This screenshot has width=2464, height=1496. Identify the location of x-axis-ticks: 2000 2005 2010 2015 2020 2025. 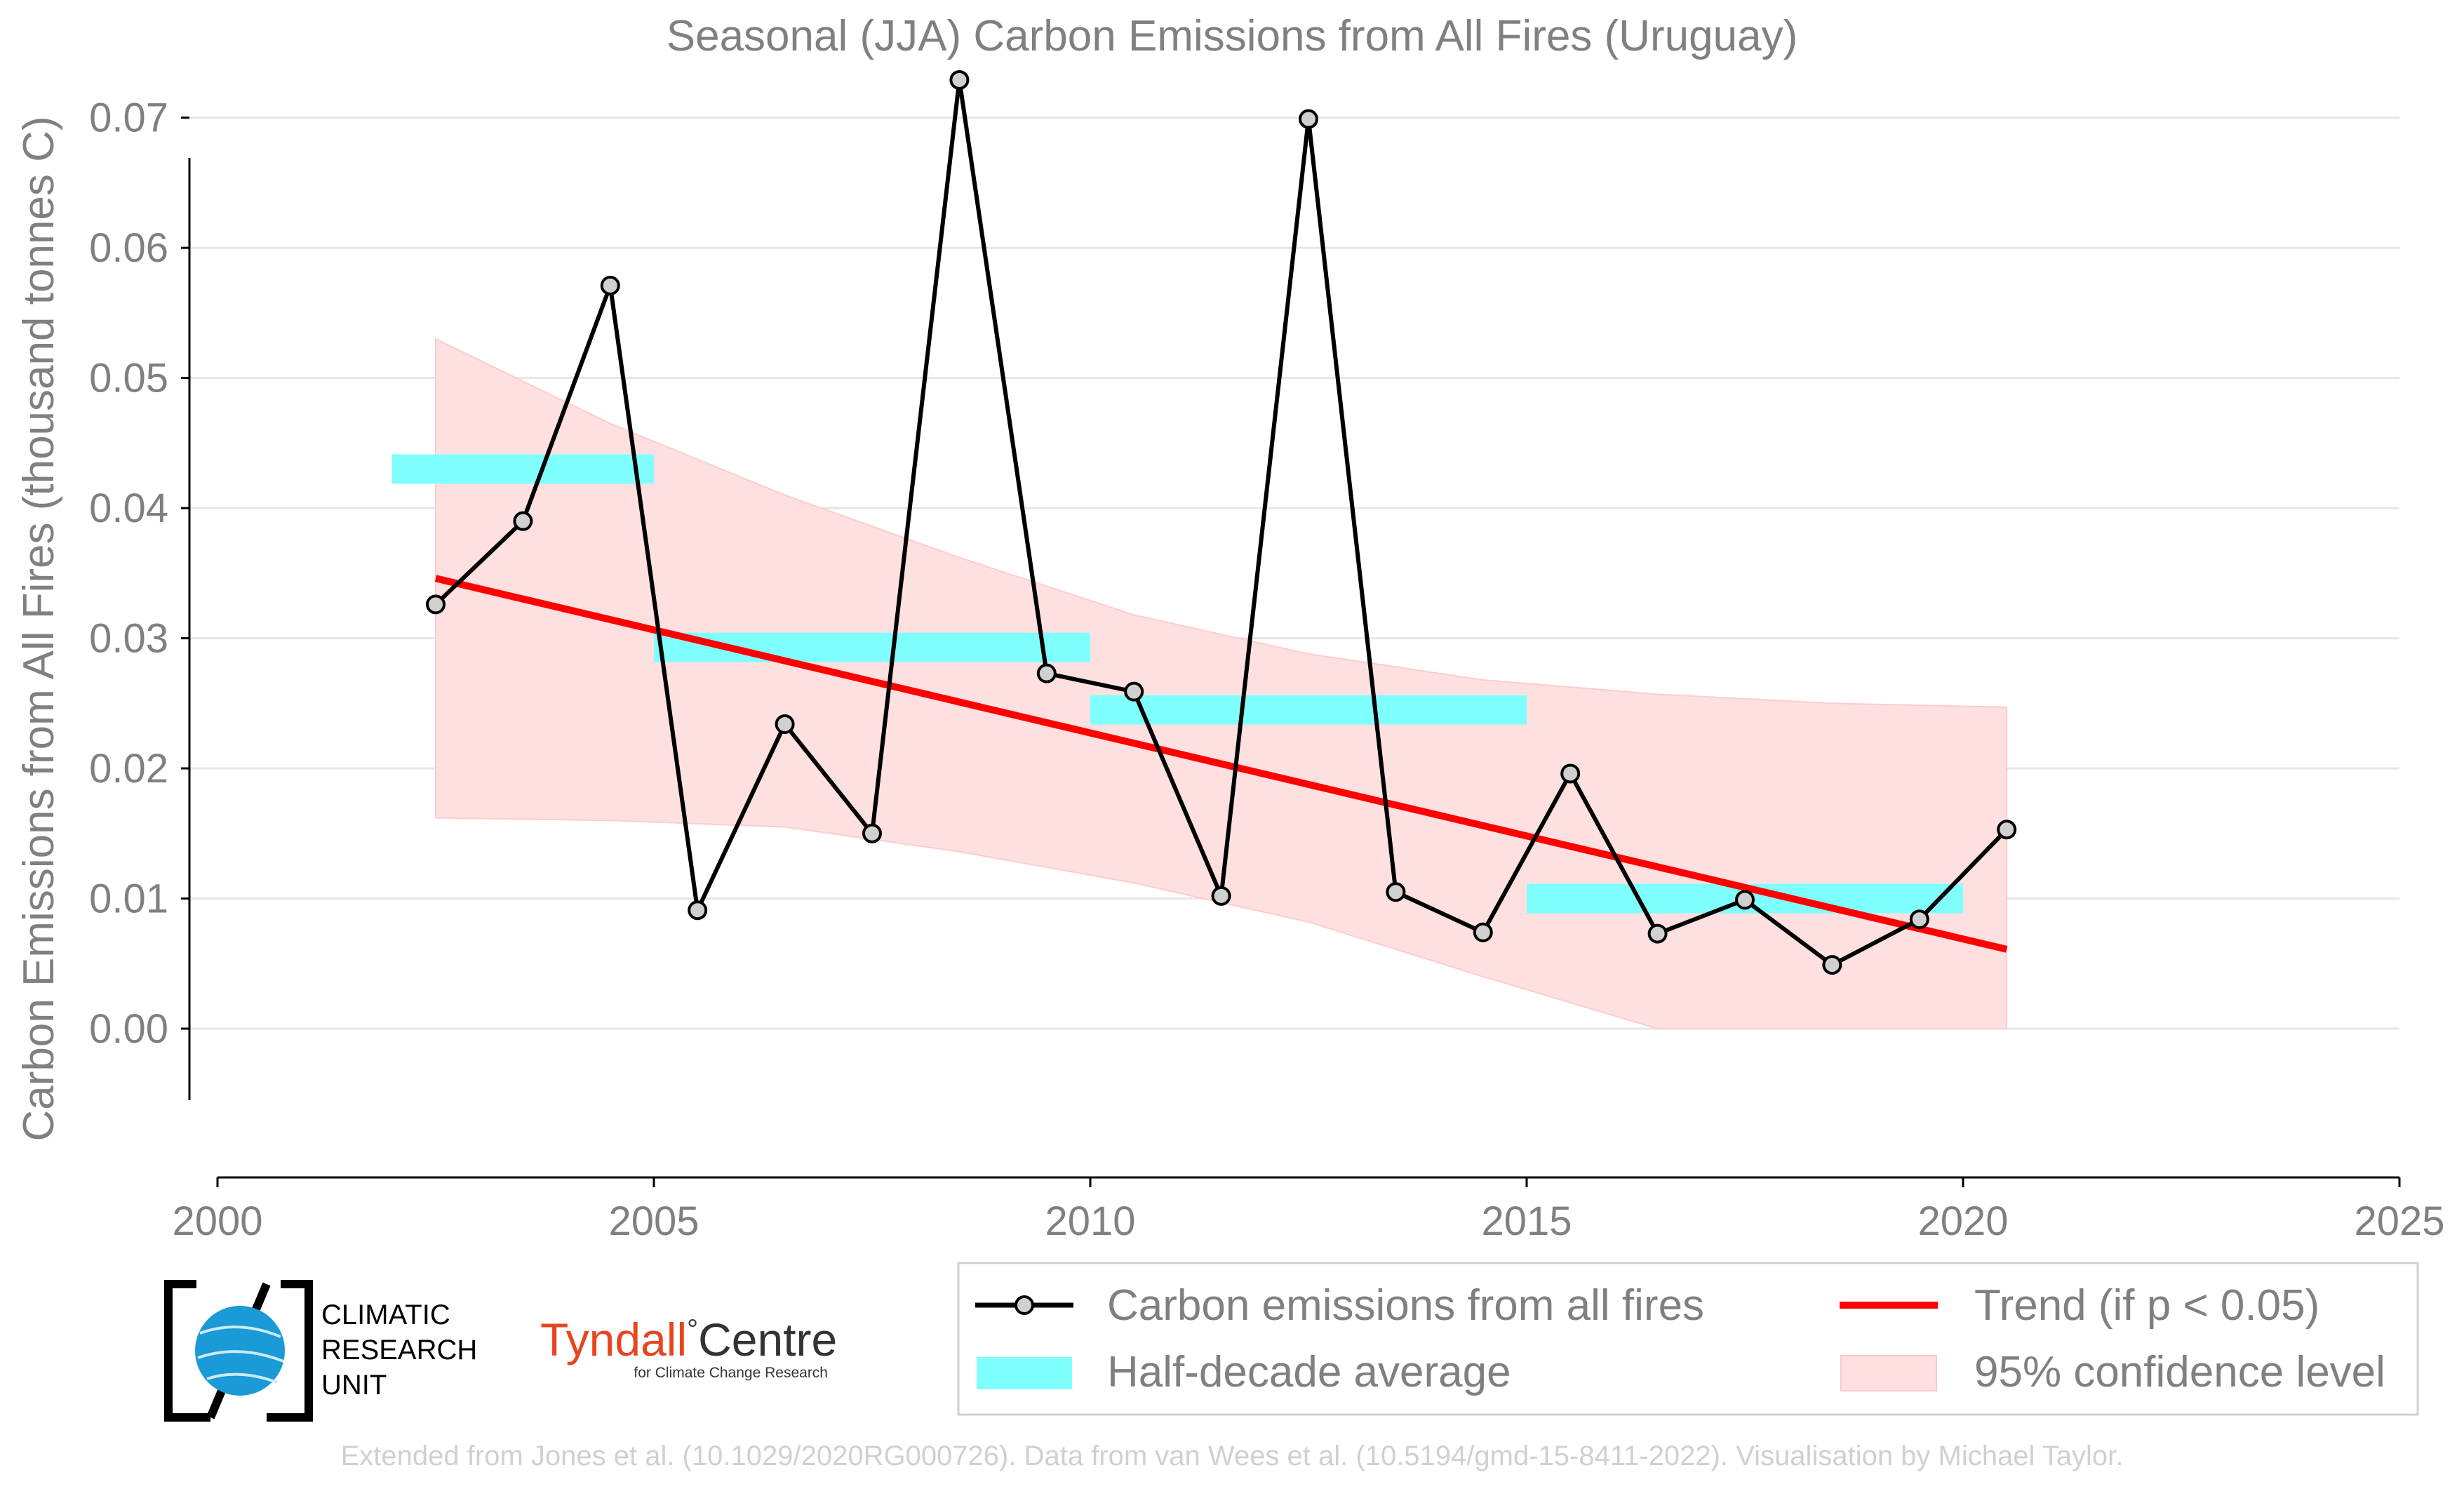
(1308, 1210).